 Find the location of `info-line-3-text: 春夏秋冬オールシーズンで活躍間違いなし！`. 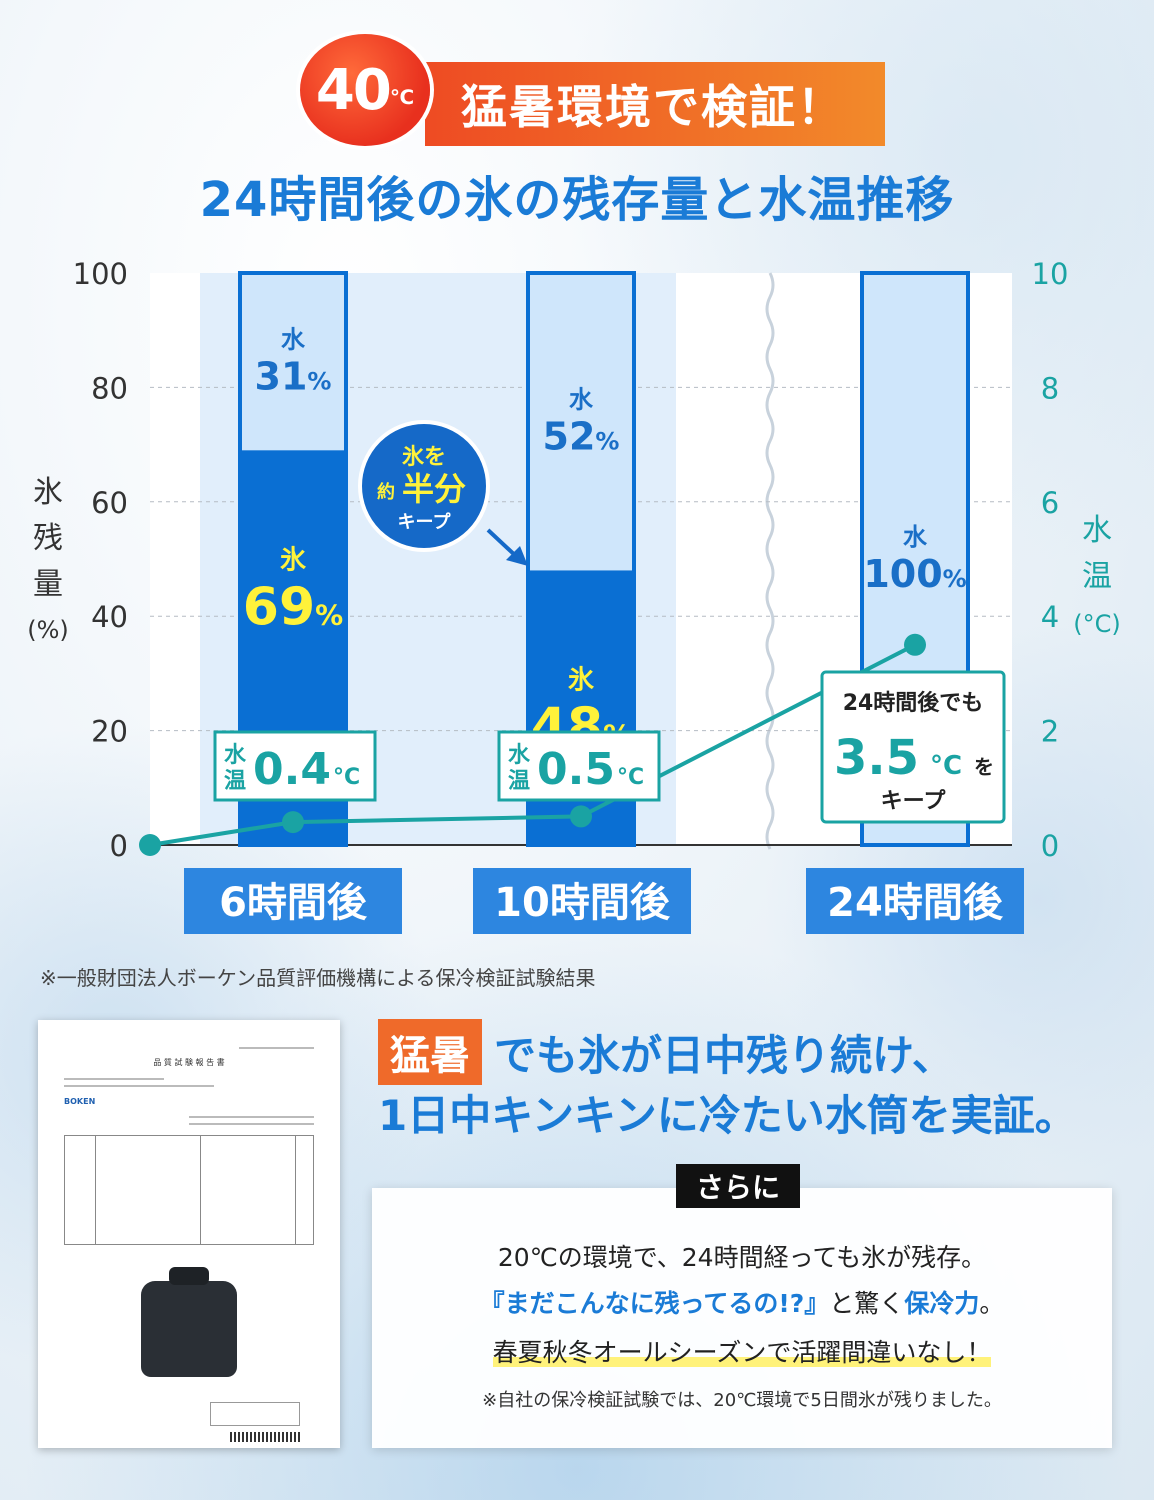

info-line-3-text: 春夏秋冬オールシーズンで活躍間違いなし！ is located at coordinates (742, 1352).